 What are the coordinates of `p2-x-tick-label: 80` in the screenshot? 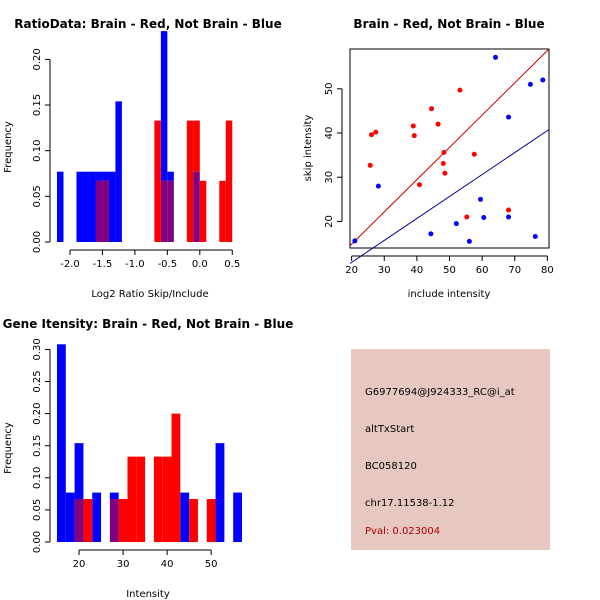 It's located at (547, 270).